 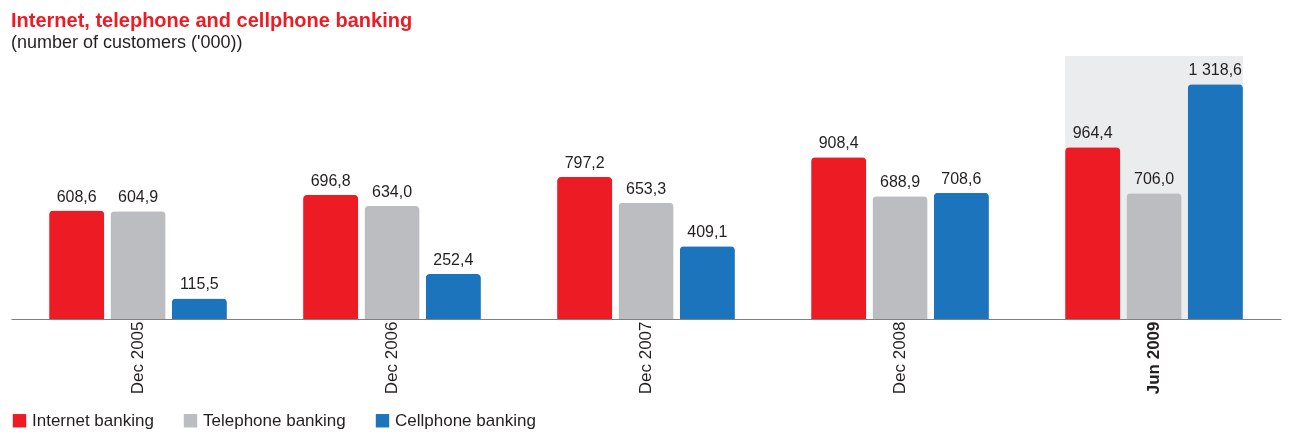 I want to click on legend-label: Telephone banking, so click(x=274, y=420).